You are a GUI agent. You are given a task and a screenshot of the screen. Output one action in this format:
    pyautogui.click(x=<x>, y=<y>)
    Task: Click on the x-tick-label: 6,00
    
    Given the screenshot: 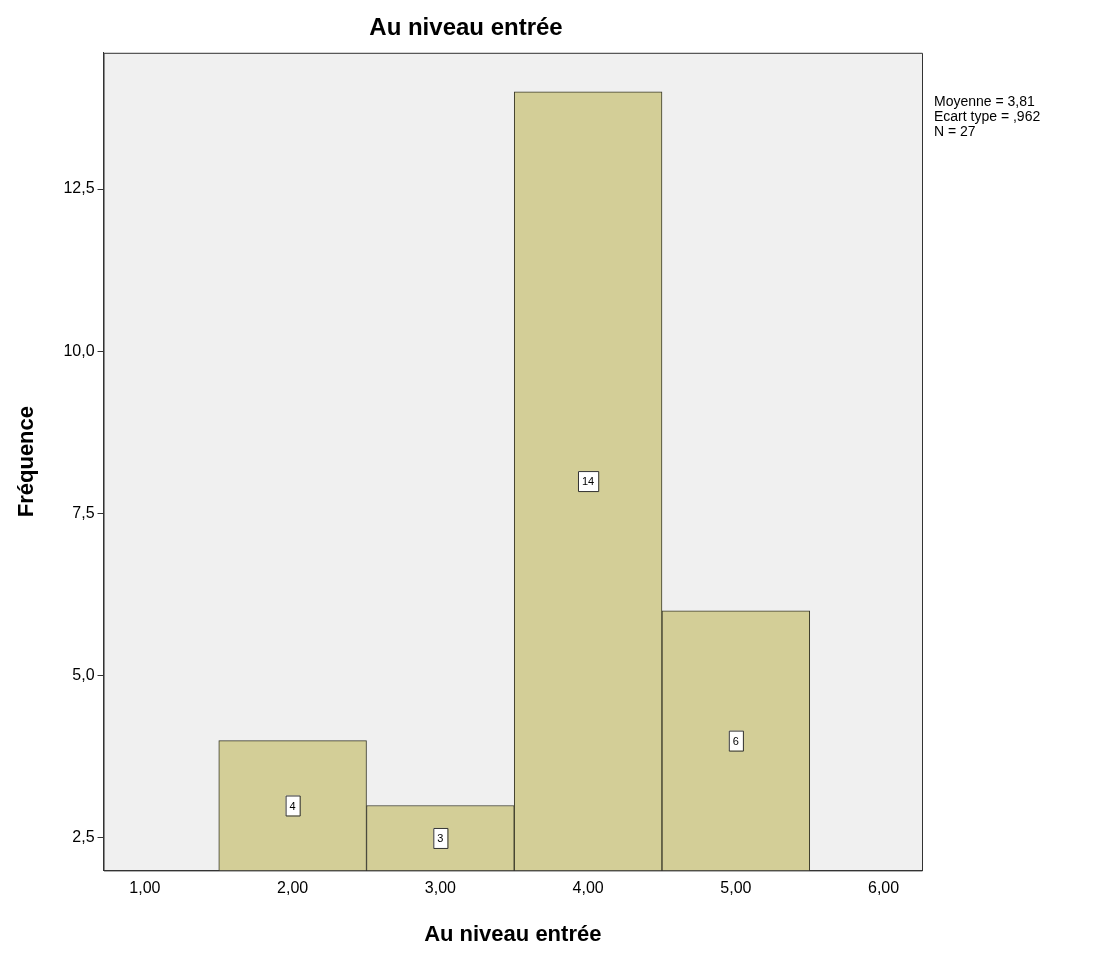 What is the action you would take?
    pyautogui.click(x=884, y=888)
    